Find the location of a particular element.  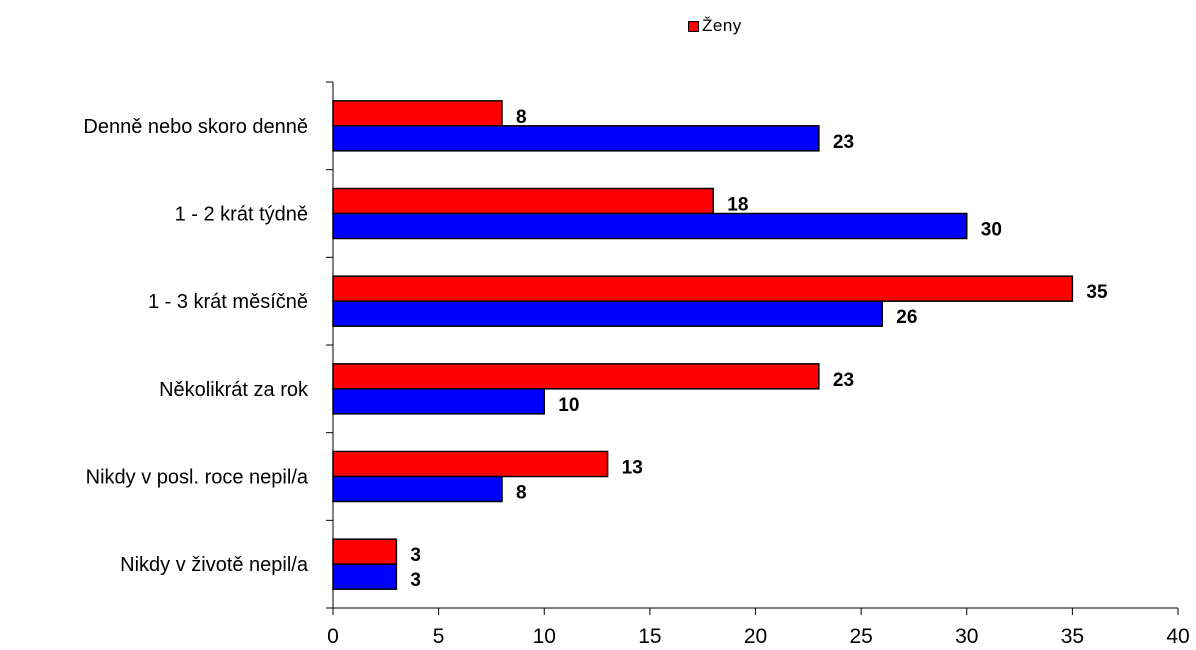

x-tick-label: 25 is located at coordinates (860, 636).